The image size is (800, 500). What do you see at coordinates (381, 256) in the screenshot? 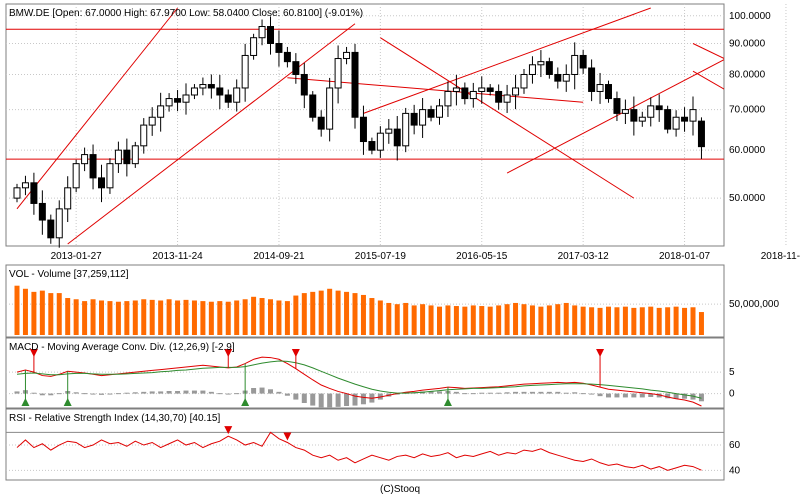
I see `price-x-tick-label: 2015-07-19` at bounding box center [381, 256].